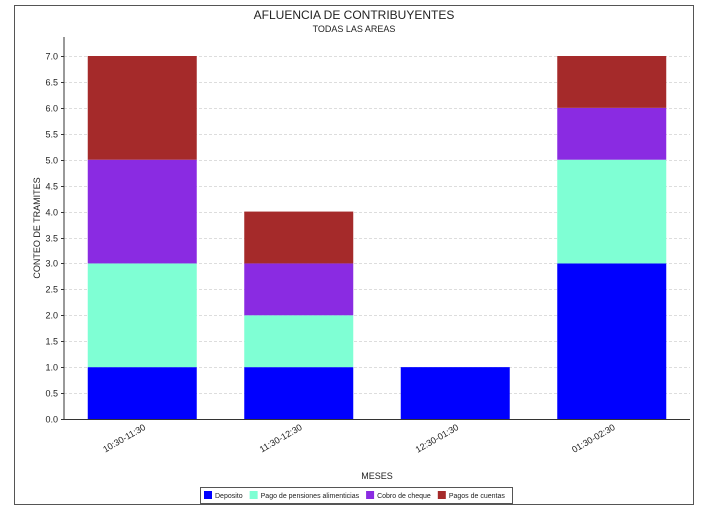 The image size is (707, 508). What do you see at coordinates (51, 187) in the screenshot?
I see `y-tick-label: 4.5` at bounding box center [51, 187].